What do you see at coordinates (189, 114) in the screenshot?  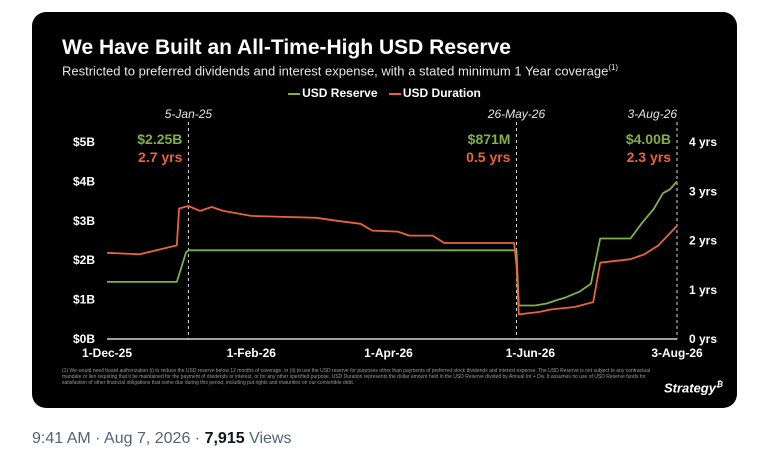 I see `annotation-date-label: 5-Jan-25` at bounding box center [189, 114].